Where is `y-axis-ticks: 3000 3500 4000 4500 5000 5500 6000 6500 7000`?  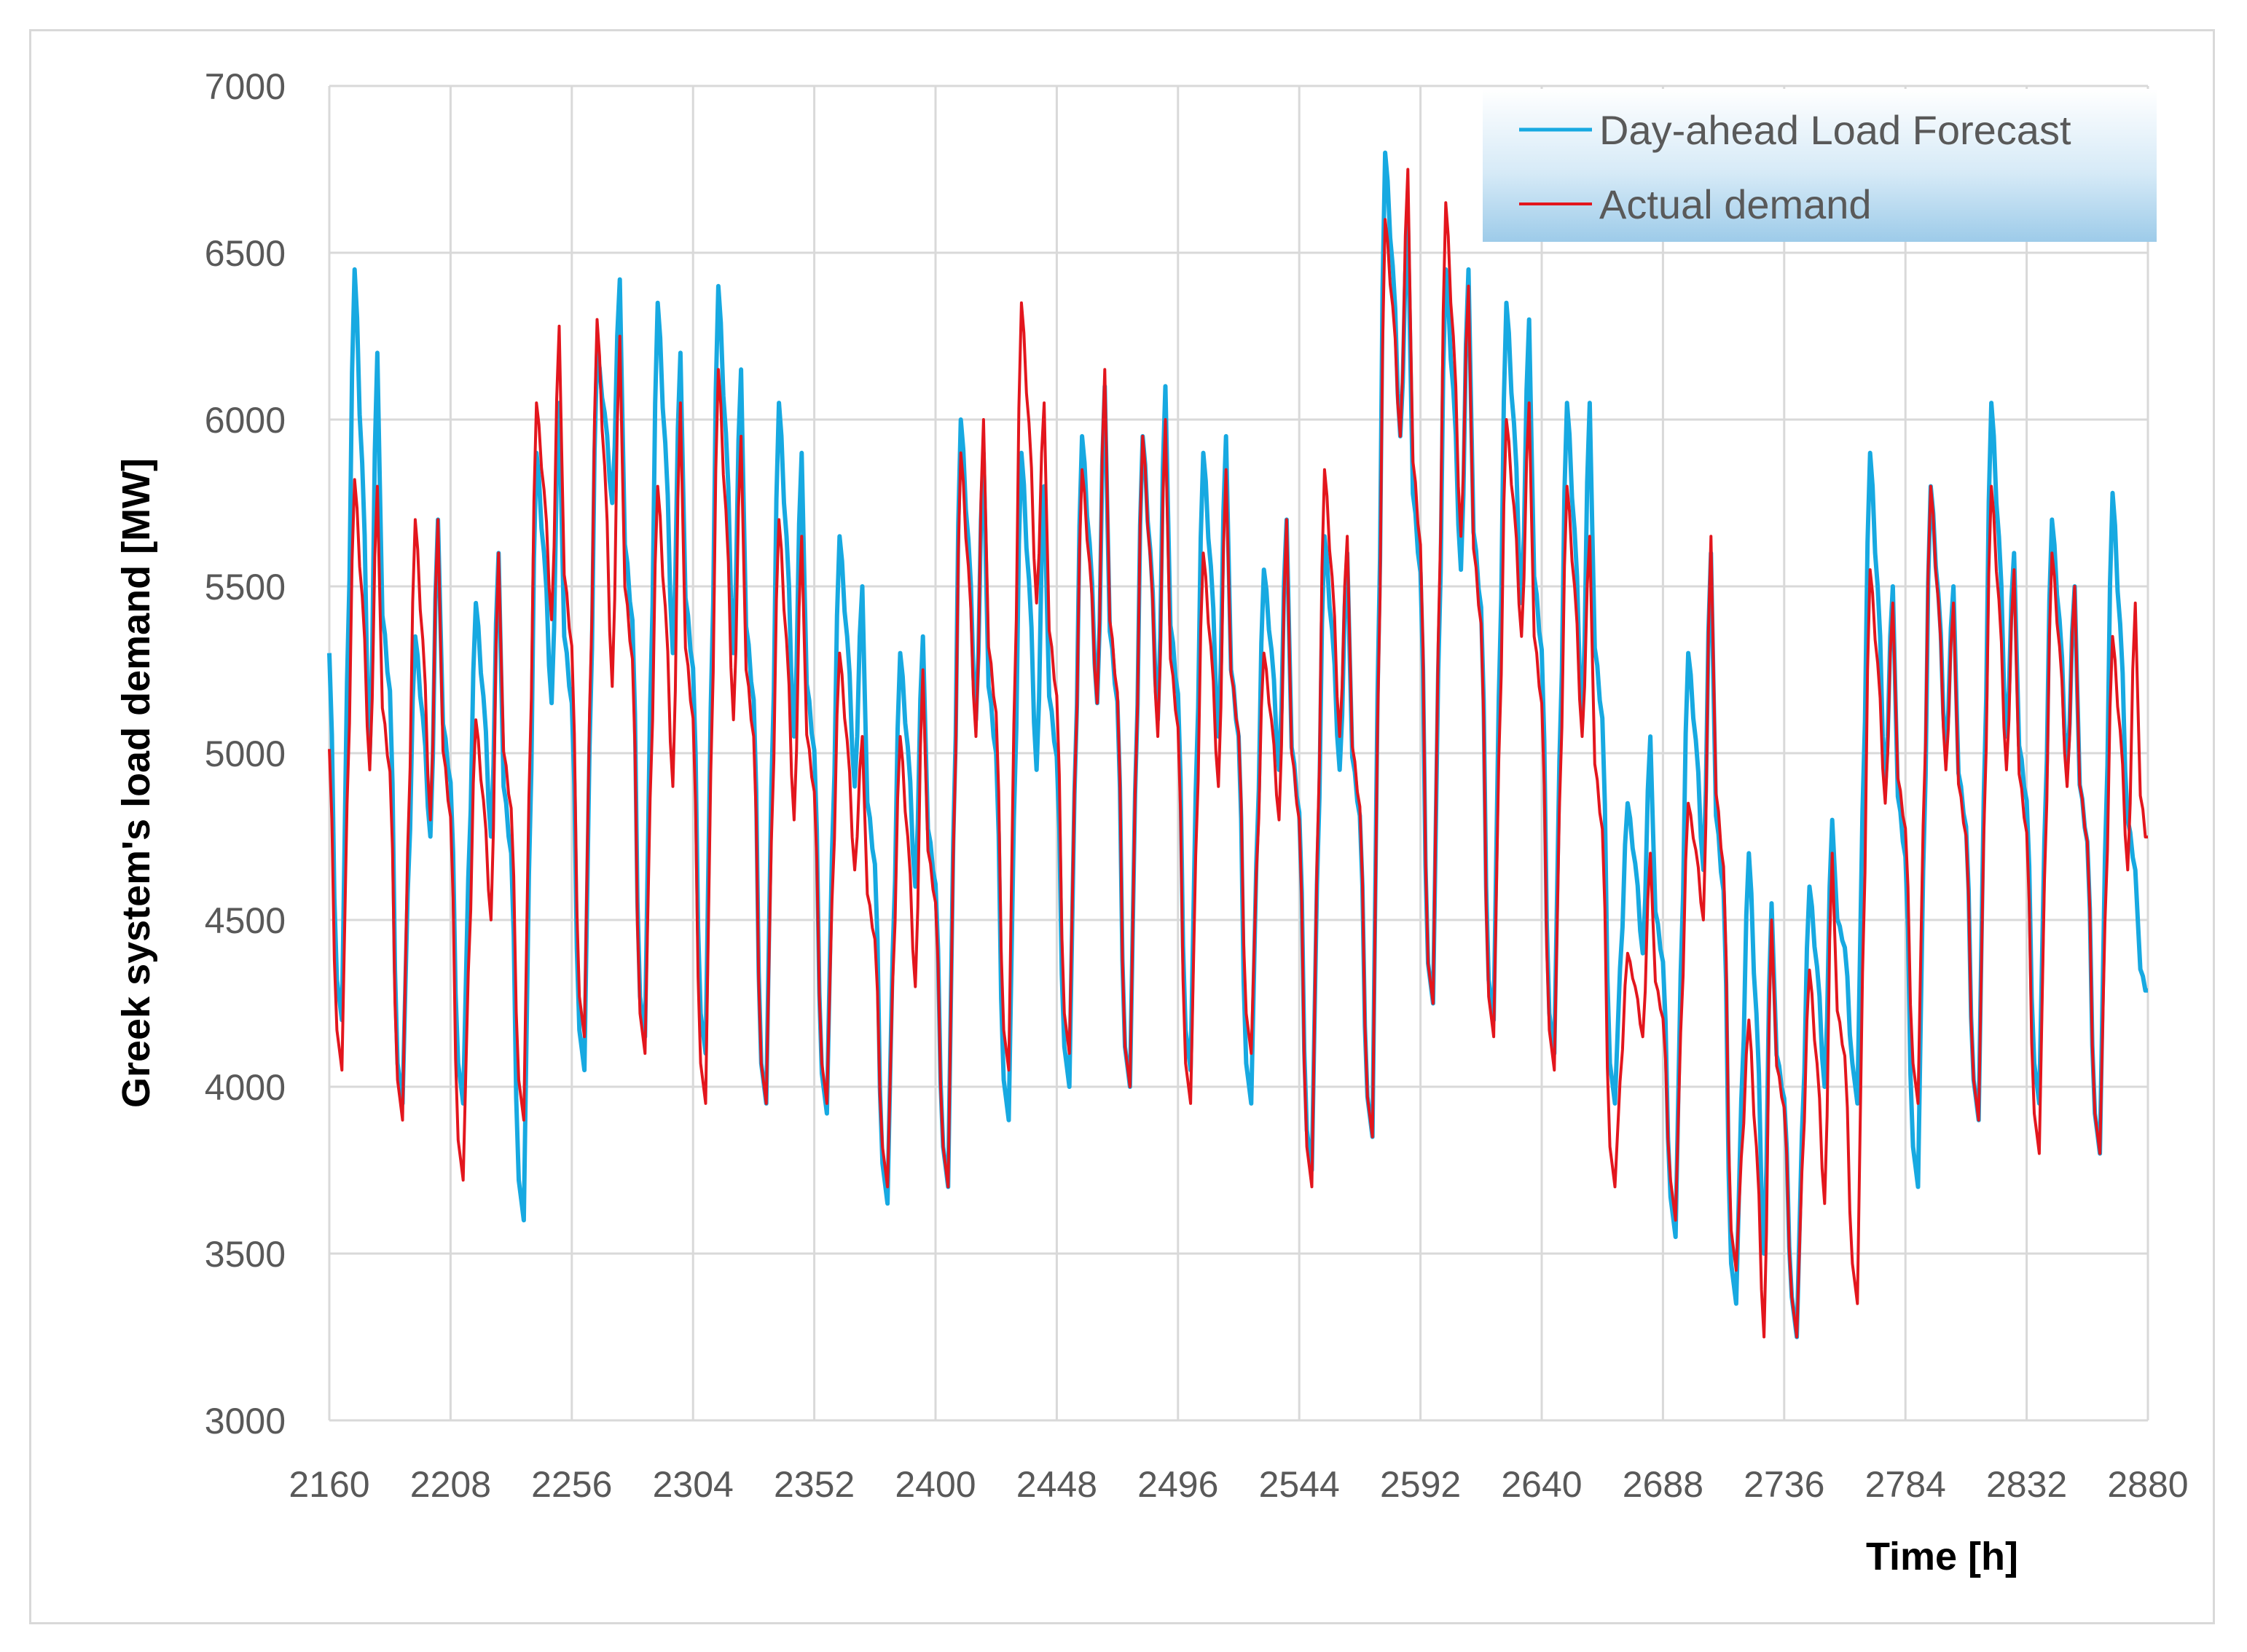 y-axis-ticks: 3000 3500 4000 4500 5000 5500 6000 6500 7000 is located at coordinates (245, 753).